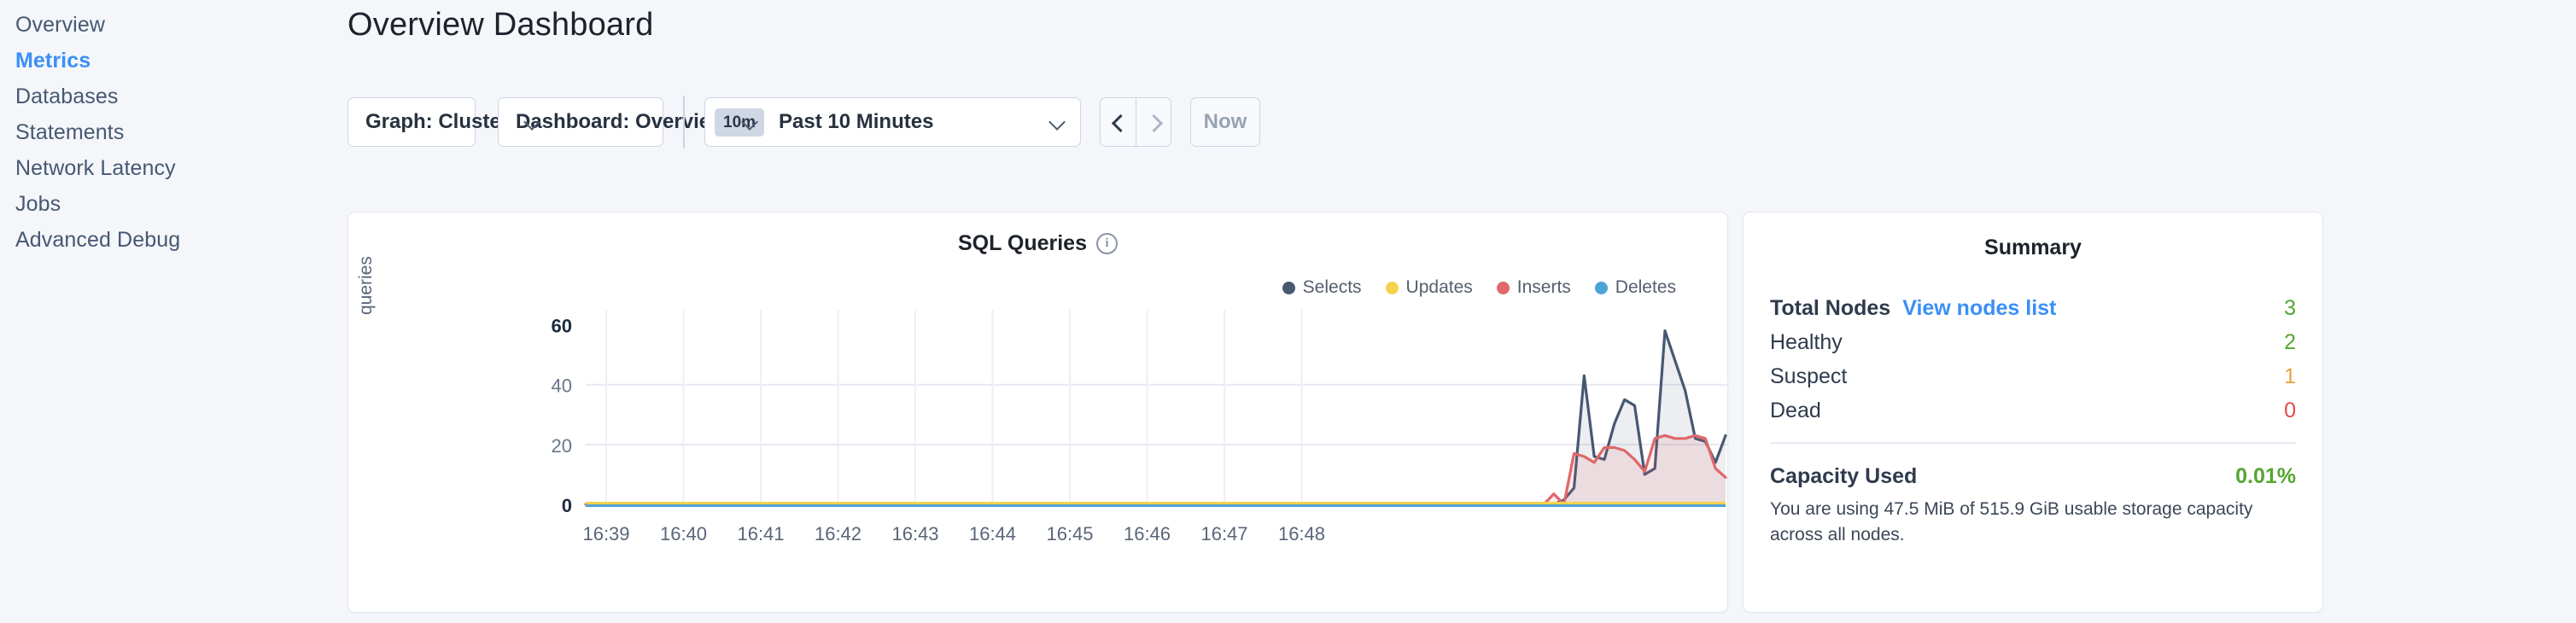 The width and height of the screenshot is (2576, 623). I want to click on view-nodes-list-link: View nodes list, so click(1979, 308).